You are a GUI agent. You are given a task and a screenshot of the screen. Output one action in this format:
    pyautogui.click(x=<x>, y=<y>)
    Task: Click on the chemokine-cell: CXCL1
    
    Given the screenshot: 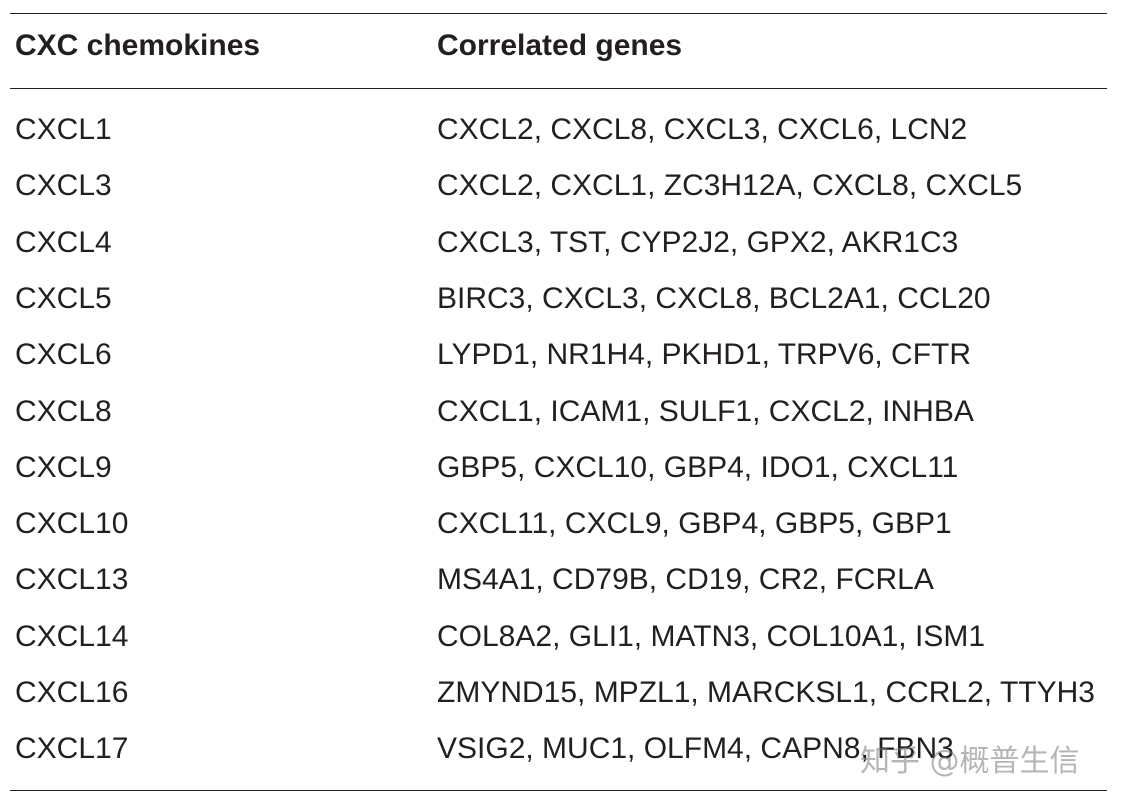 What is the action you would take?
    pyautogui.click(x=63, y=129)
    